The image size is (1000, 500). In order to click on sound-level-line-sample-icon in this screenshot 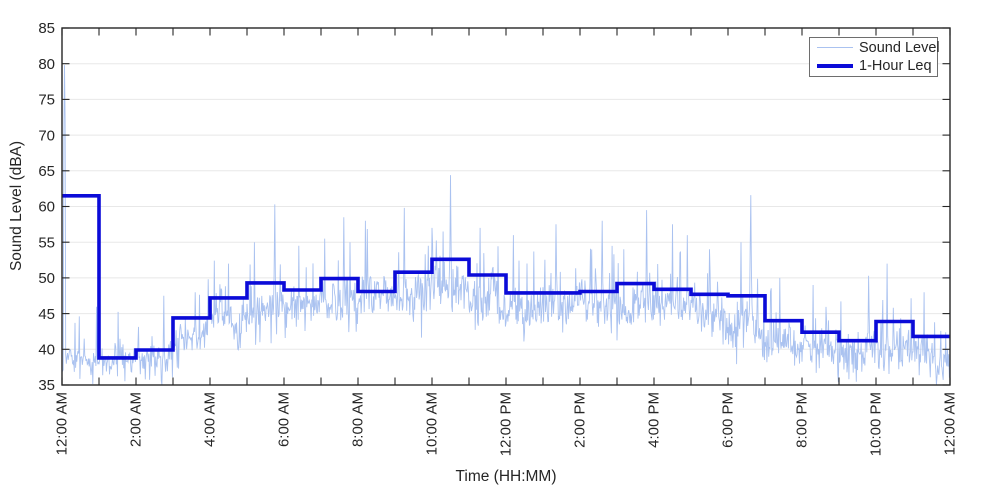, I will do `click(835, 47)`.